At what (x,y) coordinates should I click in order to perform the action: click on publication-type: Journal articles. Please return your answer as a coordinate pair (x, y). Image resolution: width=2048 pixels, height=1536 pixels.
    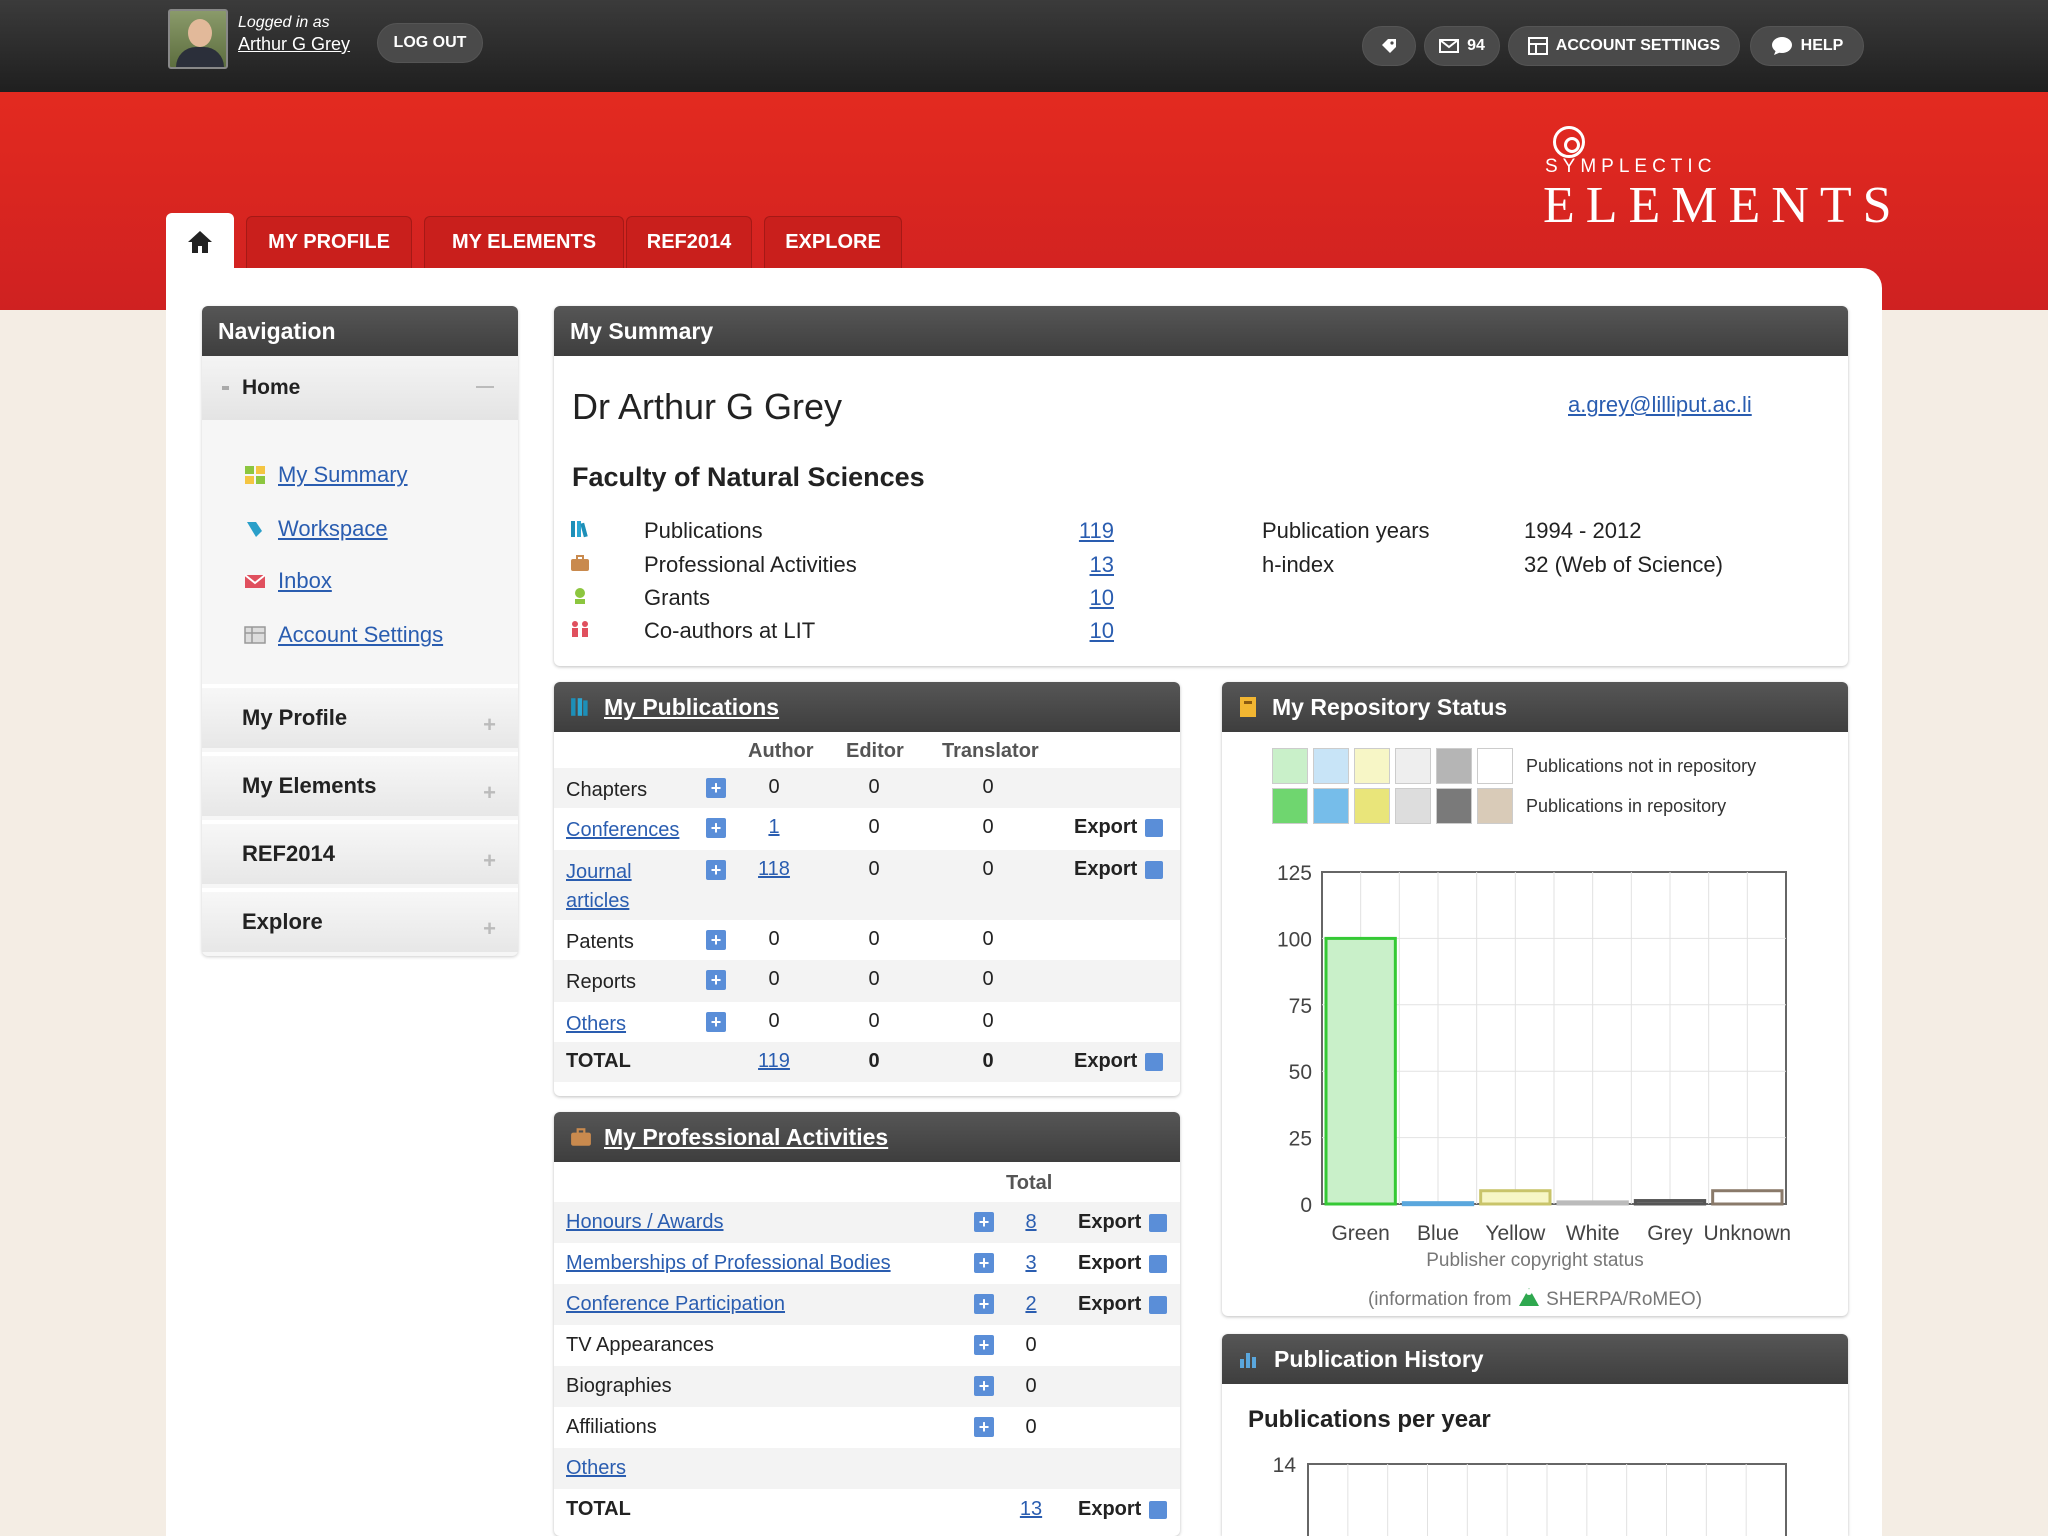
    Looking at the image, I should click on (599, 886).